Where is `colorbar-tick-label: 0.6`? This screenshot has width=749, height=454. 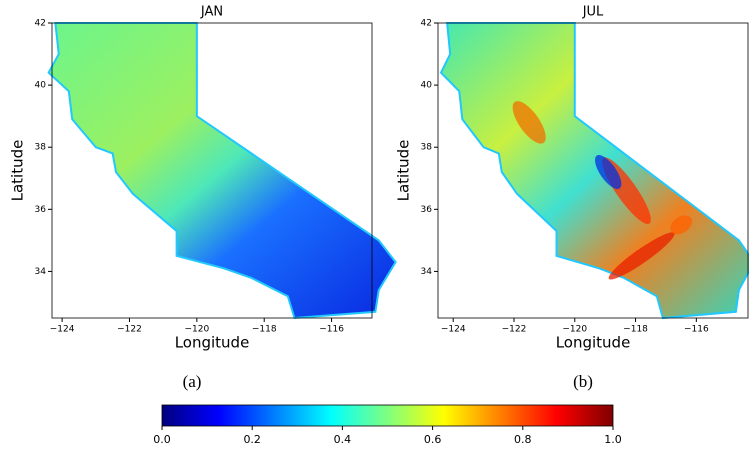 colorbar-tick-label: 0.6 is located at coordinates (433, 439).